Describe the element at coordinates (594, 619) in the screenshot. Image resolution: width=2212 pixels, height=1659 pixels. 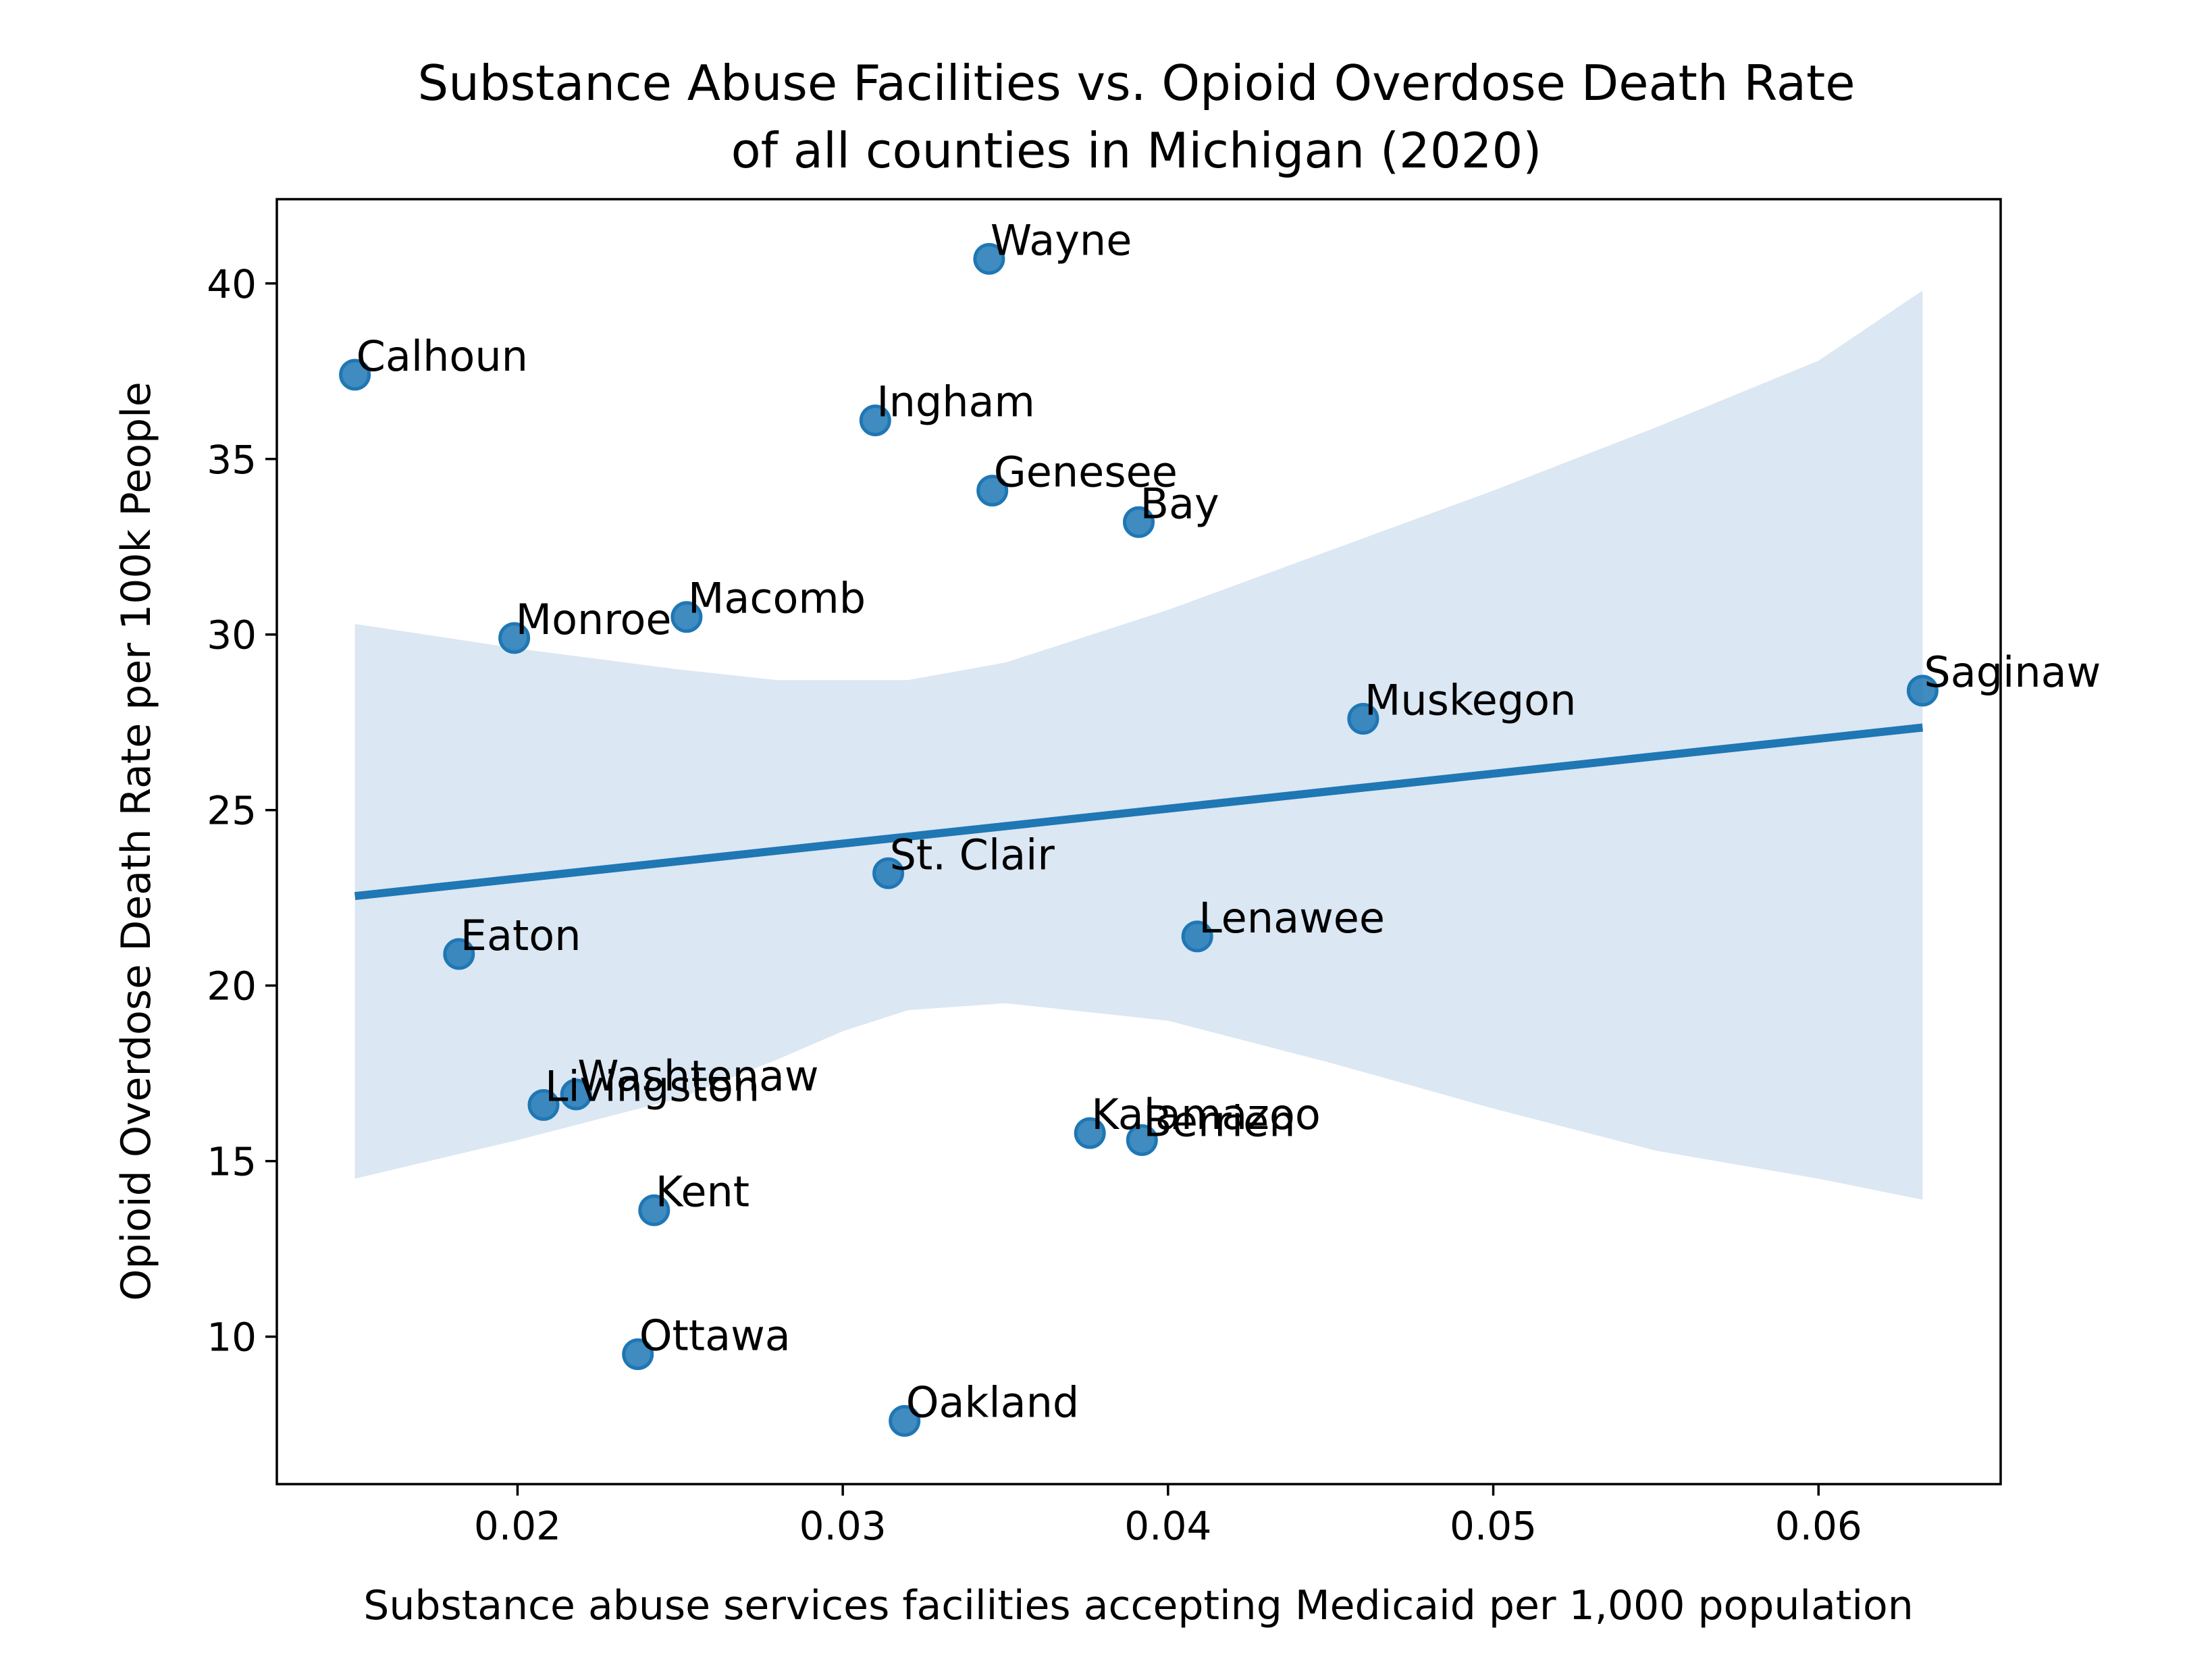
I see `point-label: Monroe` at that location.